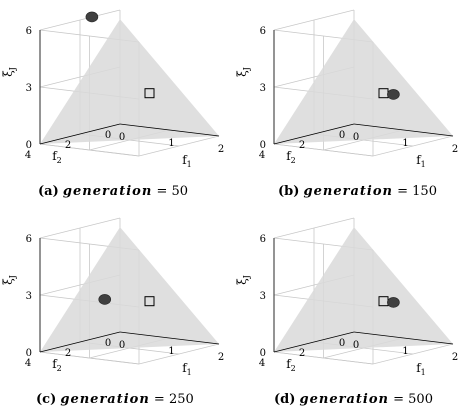 This screenshot has width=474, height=414. Describe the element at coordinates (181, 399) in the screenshot. I see `caption-c-value: 250` at that location.